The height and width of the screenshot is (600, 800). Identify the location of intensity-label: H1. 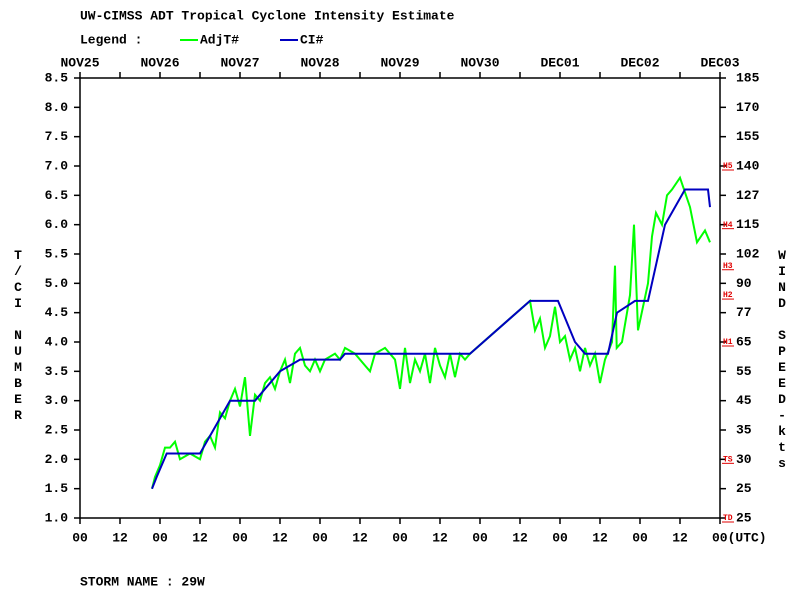
(728, 342).